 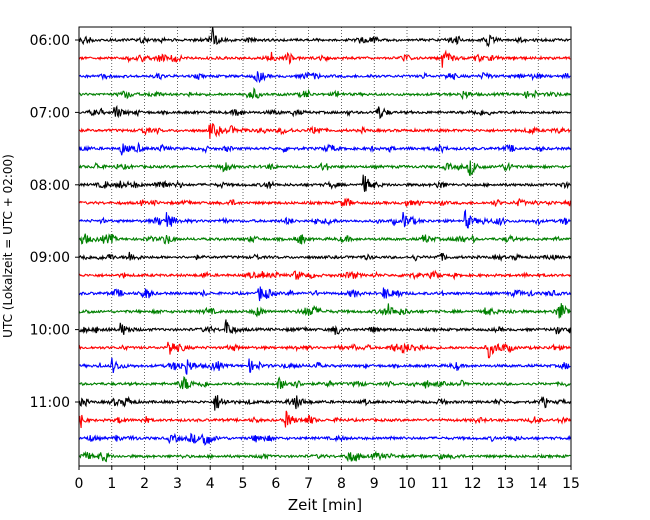 I want to click on x-tick-label: 14, so click(x=538, y=484).